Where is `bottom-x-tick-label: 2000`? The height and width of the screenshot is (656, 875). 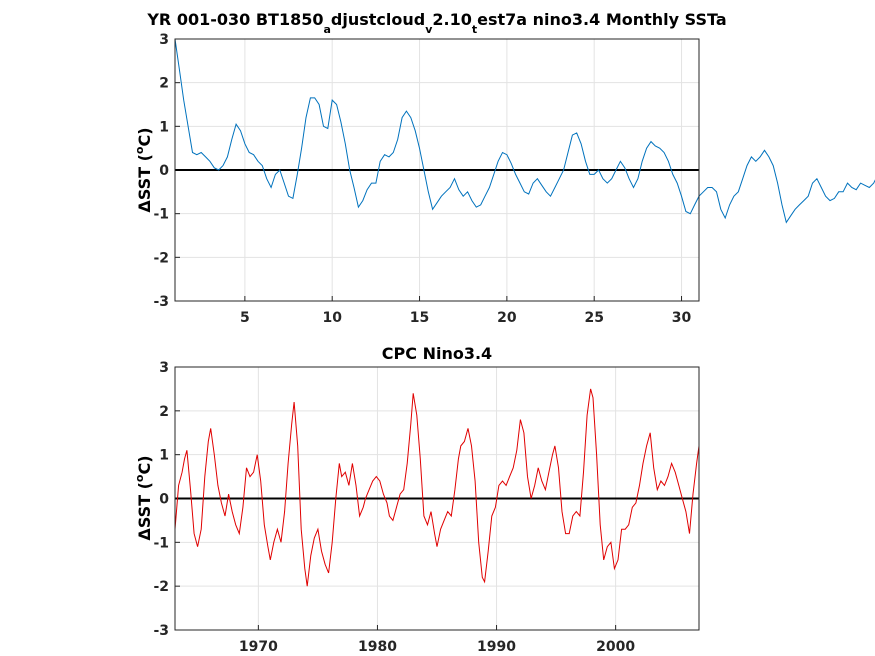
bottom-x-tick-label: 2000 is located at coordinates (615, 647).